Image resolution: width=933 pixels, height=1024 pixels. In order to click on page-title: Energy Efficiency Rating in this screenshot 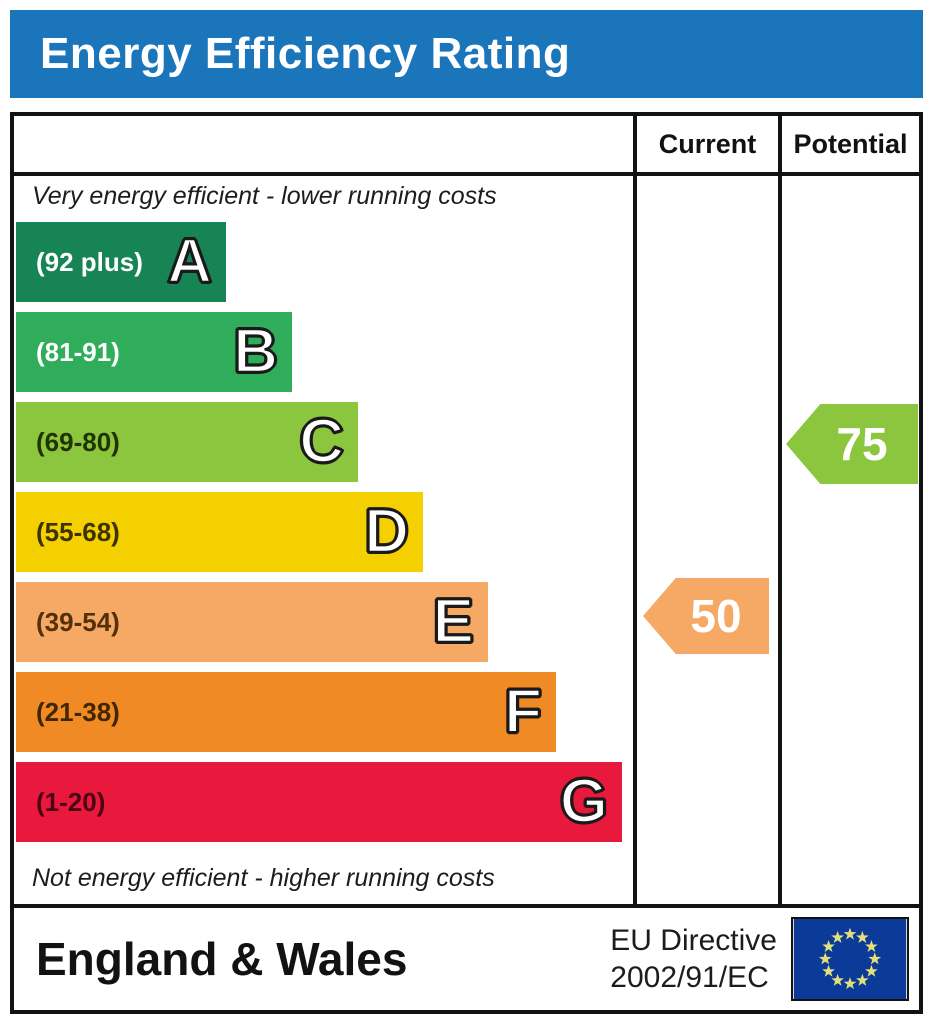, I will do `click(305, 53)`.